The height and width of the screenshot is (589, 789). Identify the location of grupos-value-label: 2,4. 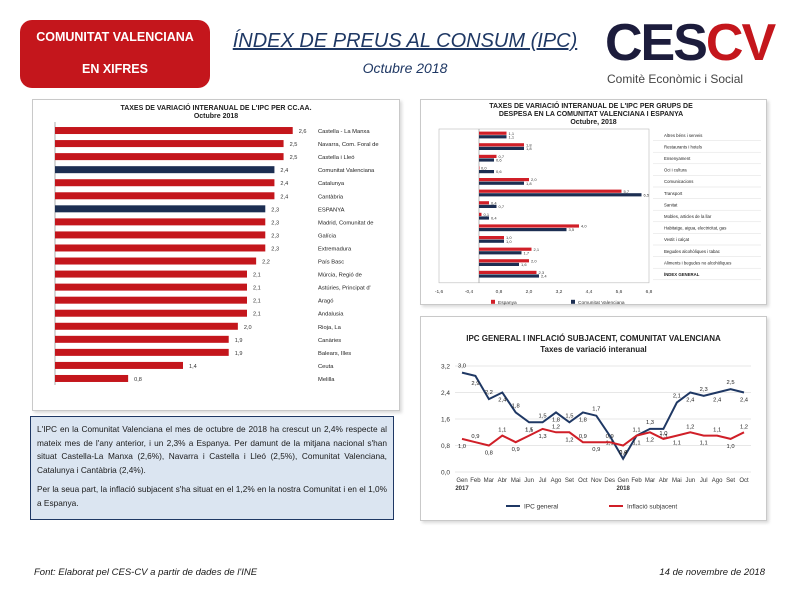
(544, 276).